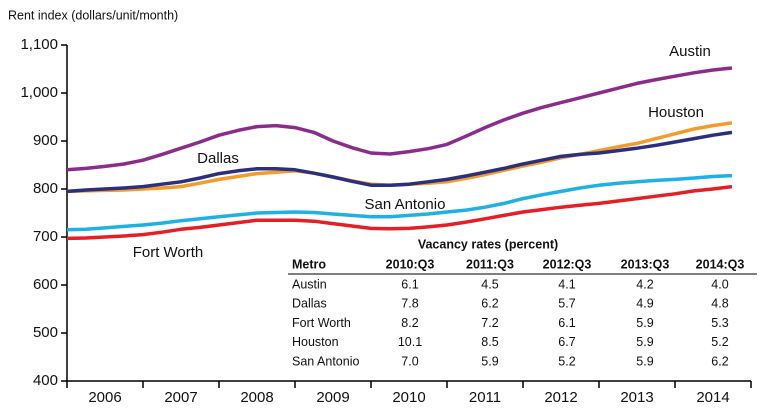 Image resolution: width=759 pixels, height=410 pixels. I want to click on table-cell: 5.3, so click(719, 323).